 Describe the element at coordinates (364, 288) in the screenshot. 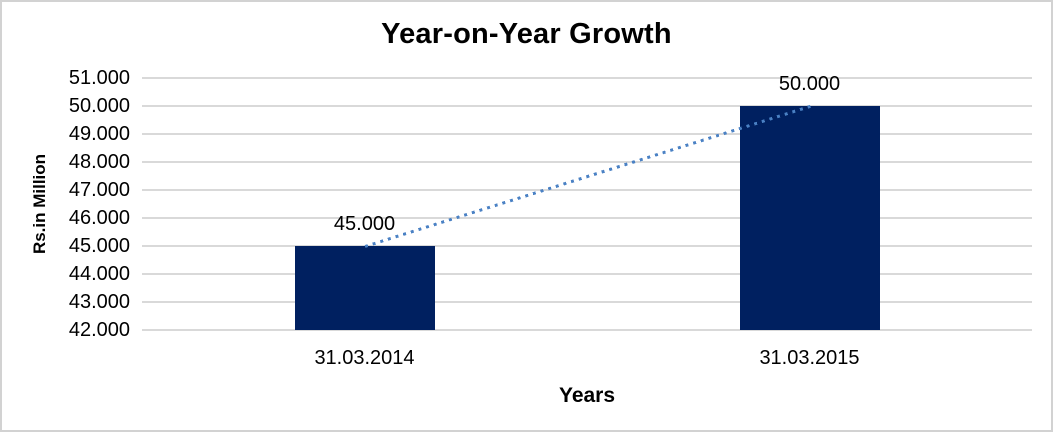

I see `bar-31.03.2014` at that location.